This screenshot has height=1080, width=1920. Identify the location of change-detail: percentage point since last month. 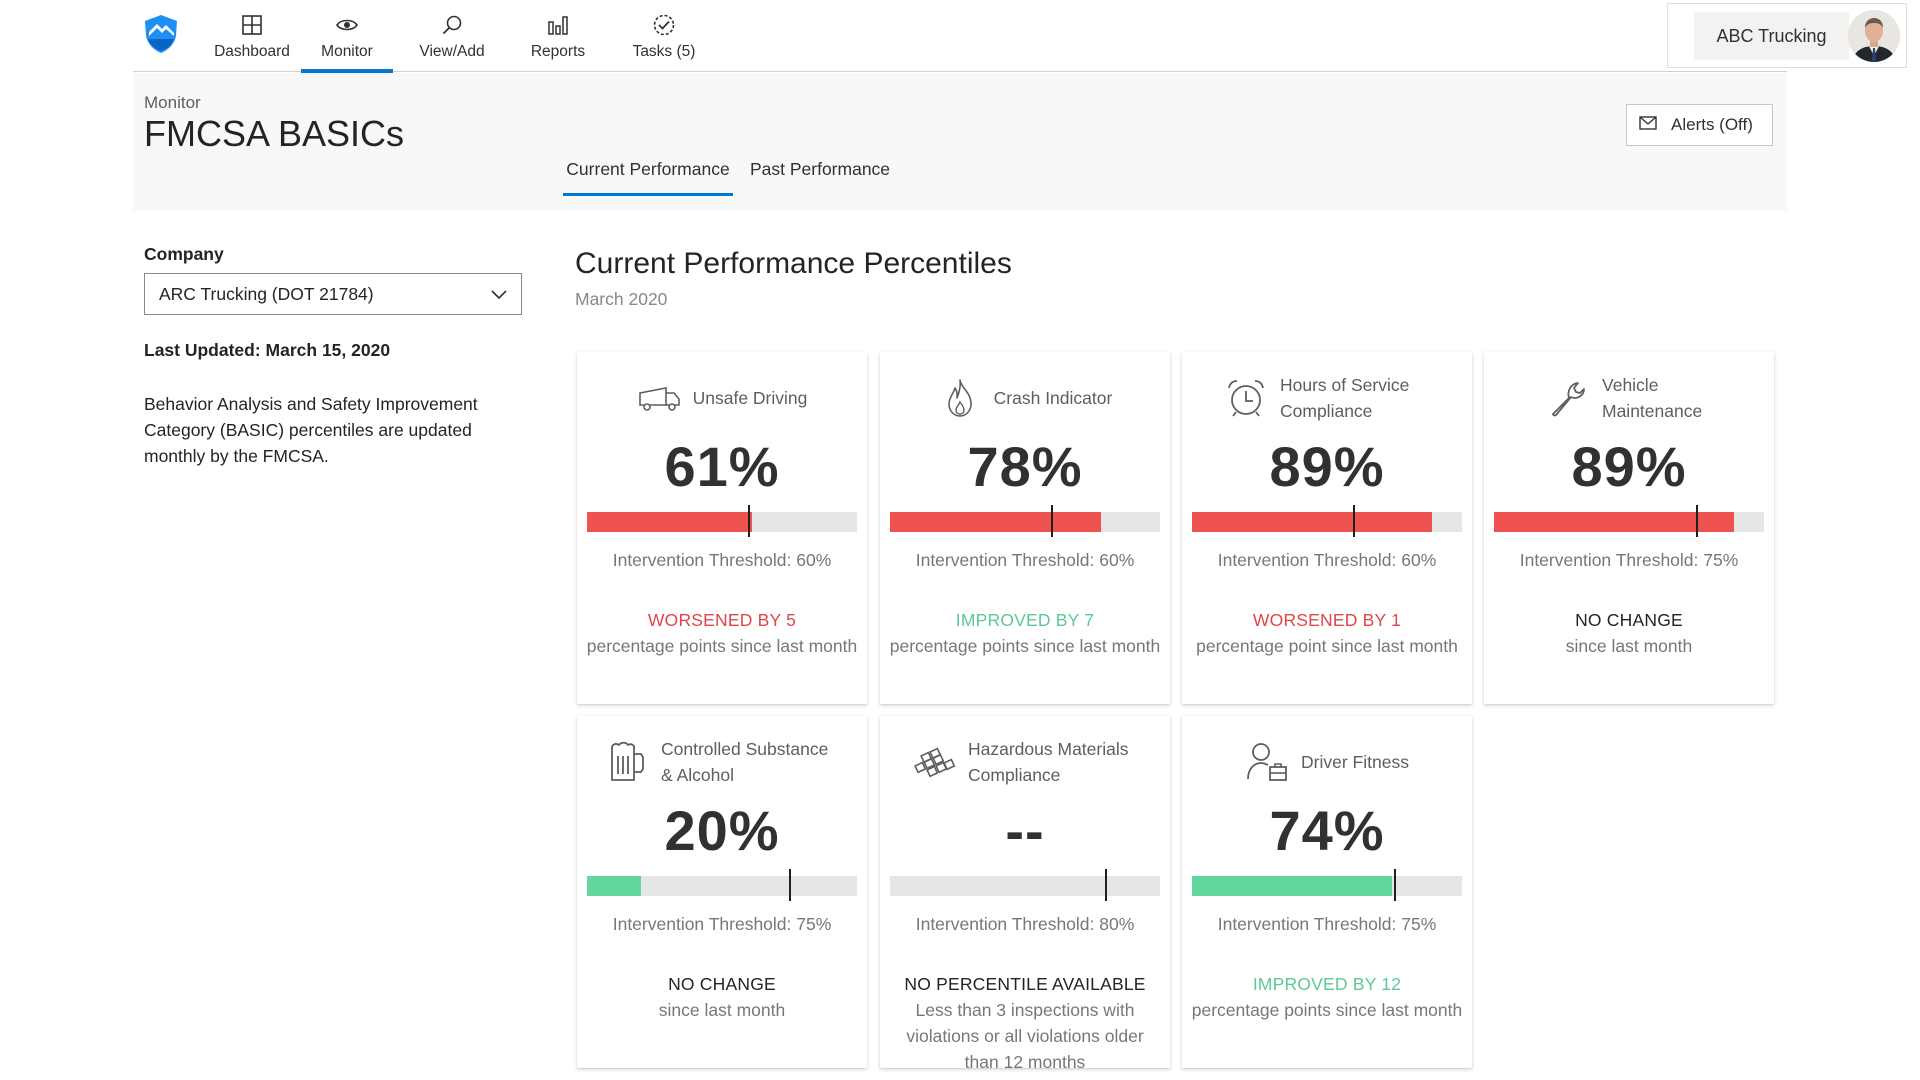
(1327, 646).